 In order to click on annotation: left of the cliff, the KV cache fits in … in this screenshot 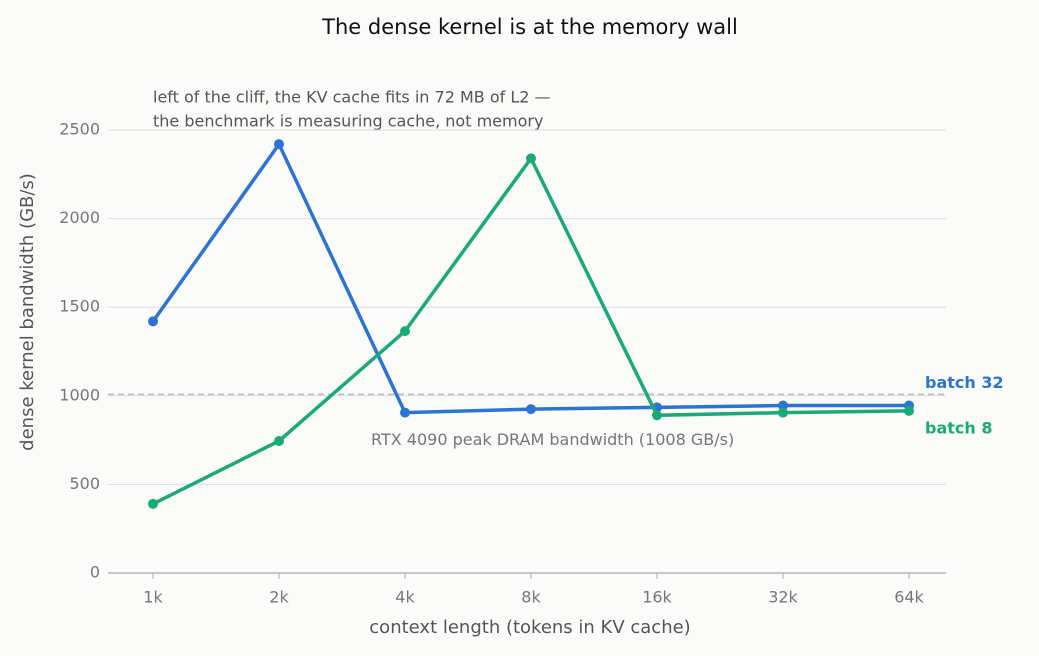, I will do `click(352, 97)`.